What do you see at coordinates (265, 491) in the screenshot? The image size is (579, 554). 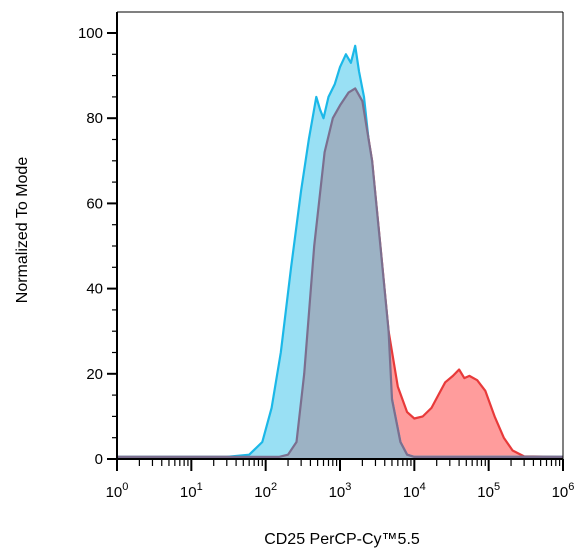 I see `x-tick-label: 10²` at bounding box center [265, 491].